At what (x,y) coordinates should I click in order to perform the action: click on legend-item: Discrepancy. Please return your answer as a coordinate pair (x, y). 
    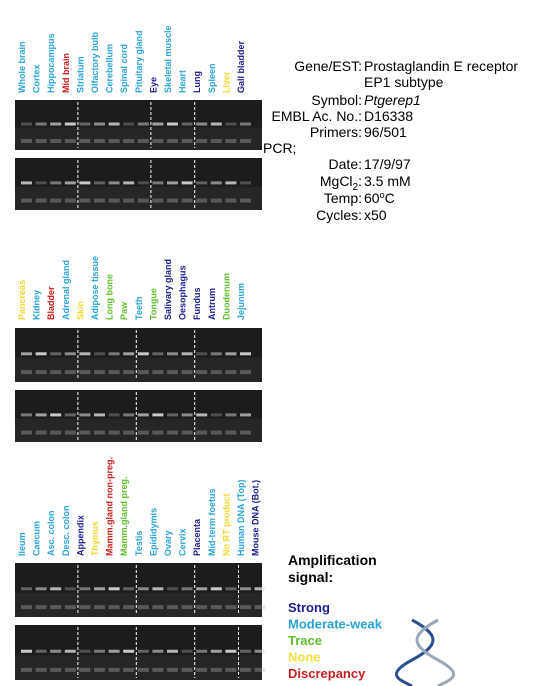
    Looking at the image, I should click on (327, 673).